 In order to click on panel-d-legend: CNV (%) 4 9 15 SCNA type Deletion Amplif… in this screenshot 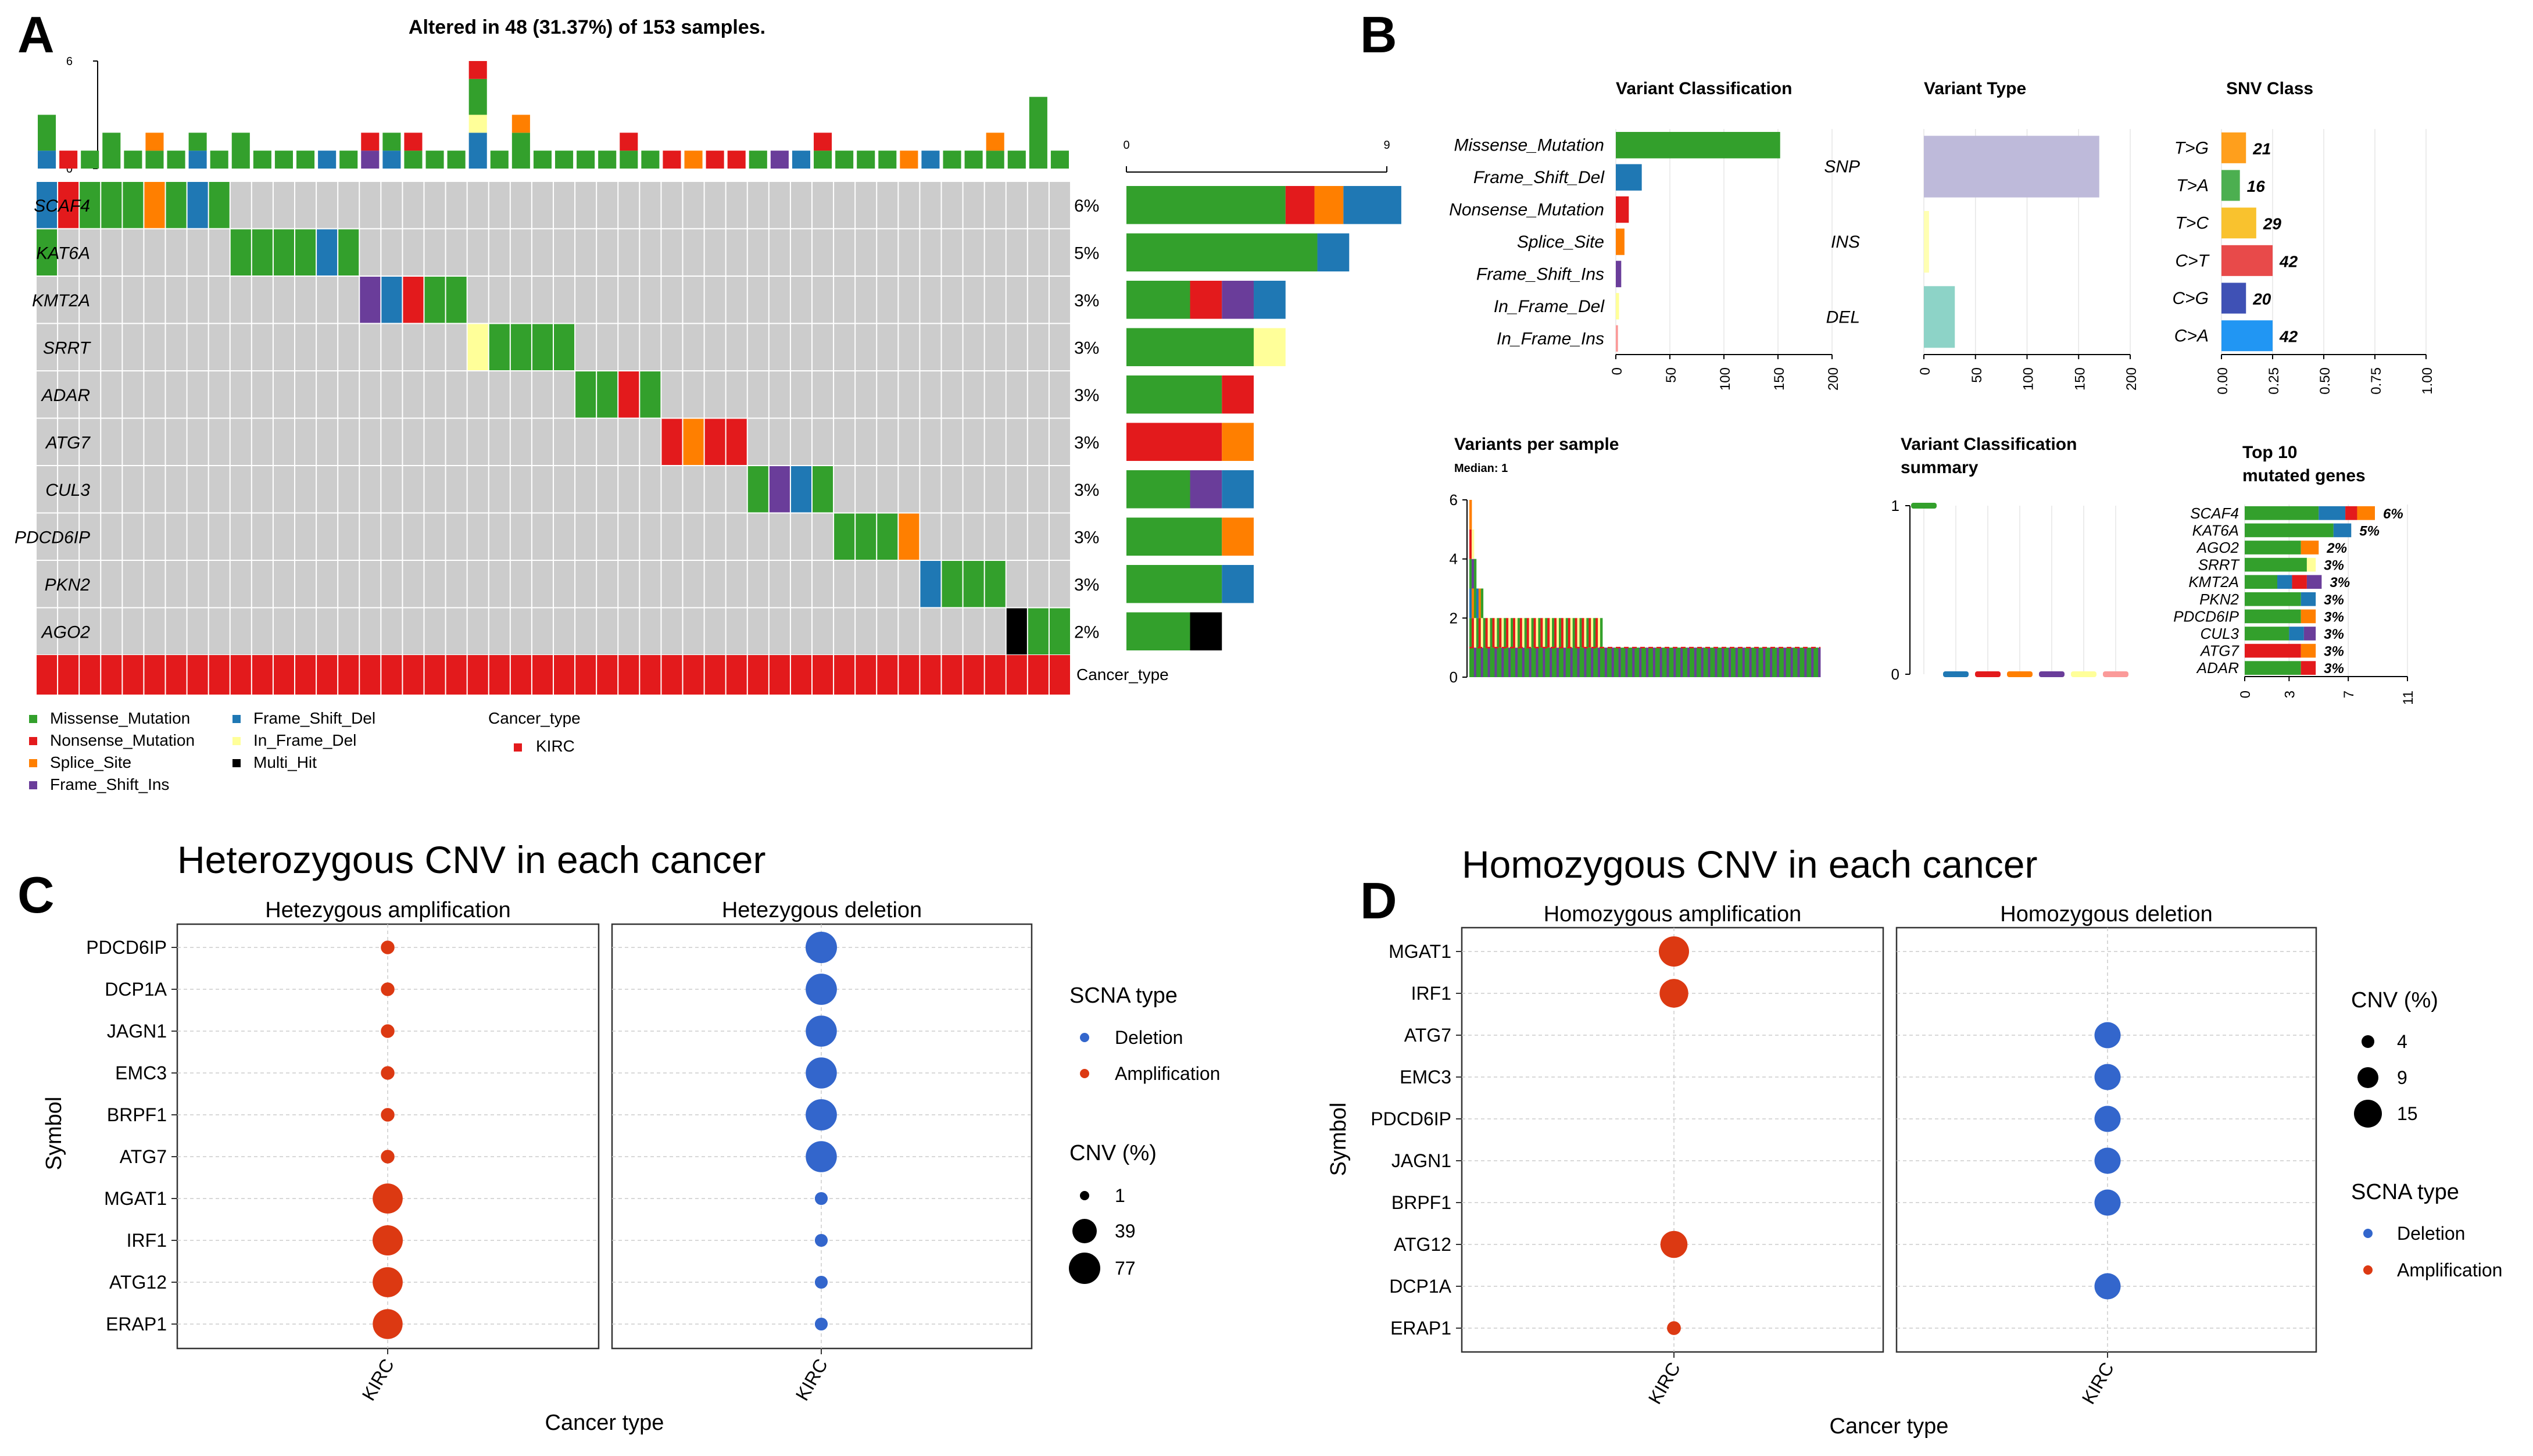, I will do `click(2426, 1134)`.